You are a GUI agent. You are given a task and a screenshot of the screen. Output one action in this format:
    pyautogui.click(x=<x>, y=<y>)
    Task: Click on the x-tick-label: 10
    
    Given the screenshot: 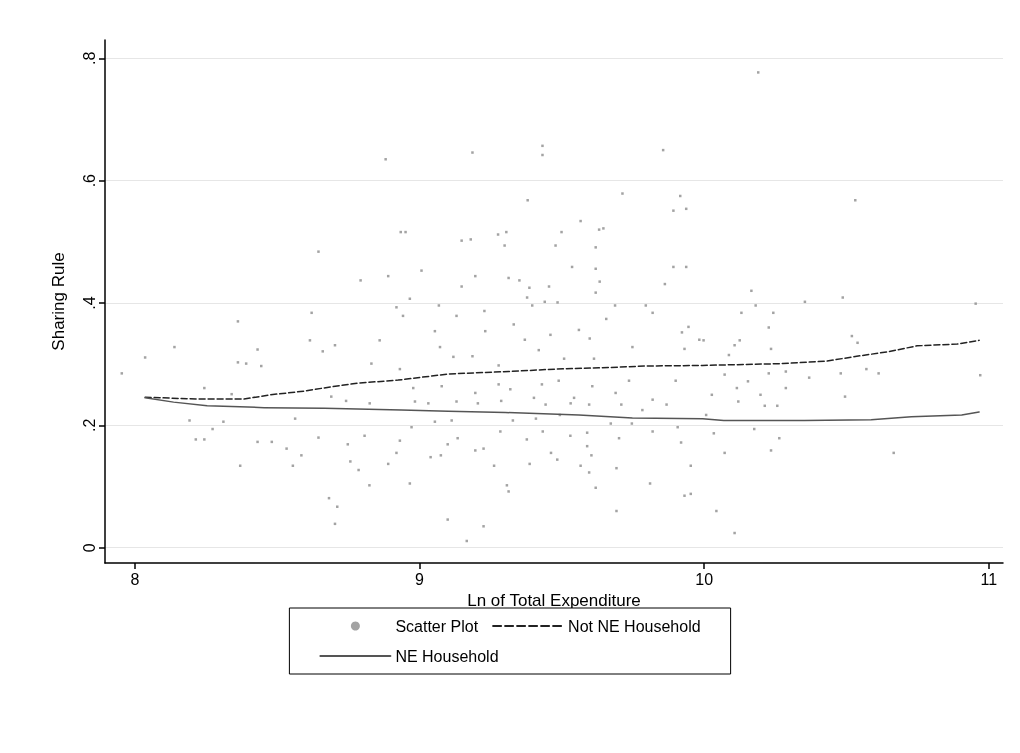 What is the action you would take?
    pyautogui.click(x=704, y=579)
    